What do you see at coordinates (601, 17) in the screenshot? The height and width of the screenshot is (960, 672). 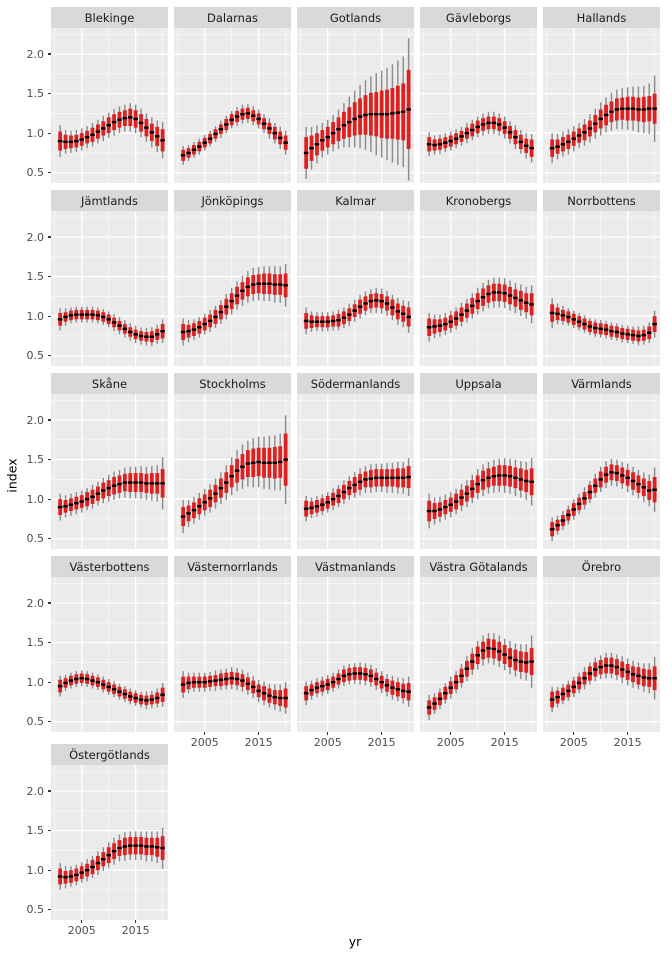 I see `facet-strip-label: Hallands` at bounding box center [601, 17].